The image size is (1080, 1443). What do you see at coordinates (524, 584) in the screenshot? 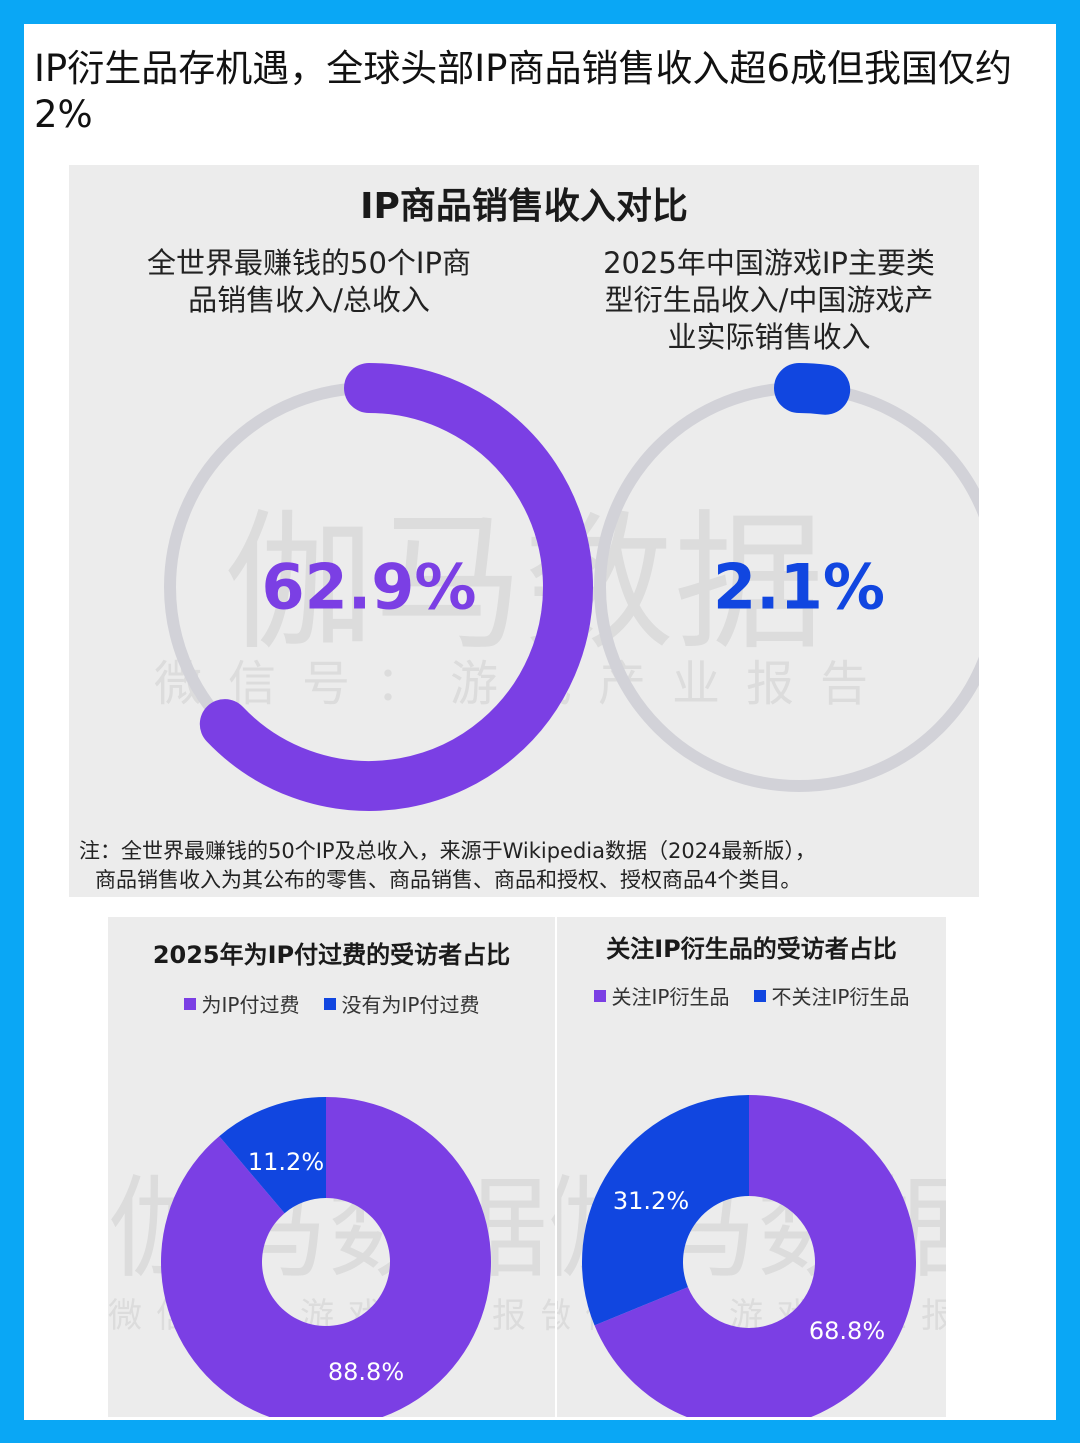
I see `watermark-main: 伽马数据` at bounding box center [524, 584].